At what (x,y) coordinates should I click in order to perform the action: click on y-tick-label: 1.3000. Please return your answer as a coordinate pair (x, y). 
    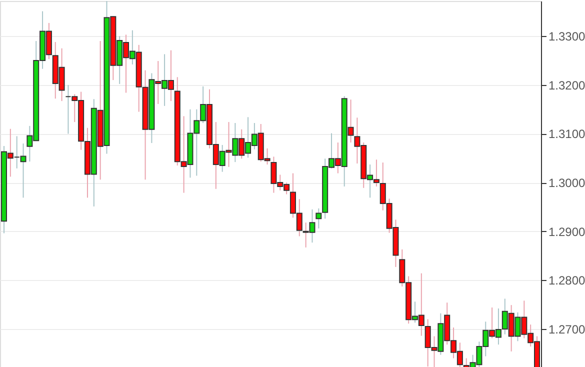
    Looking at the image, I should click on (566, 183).